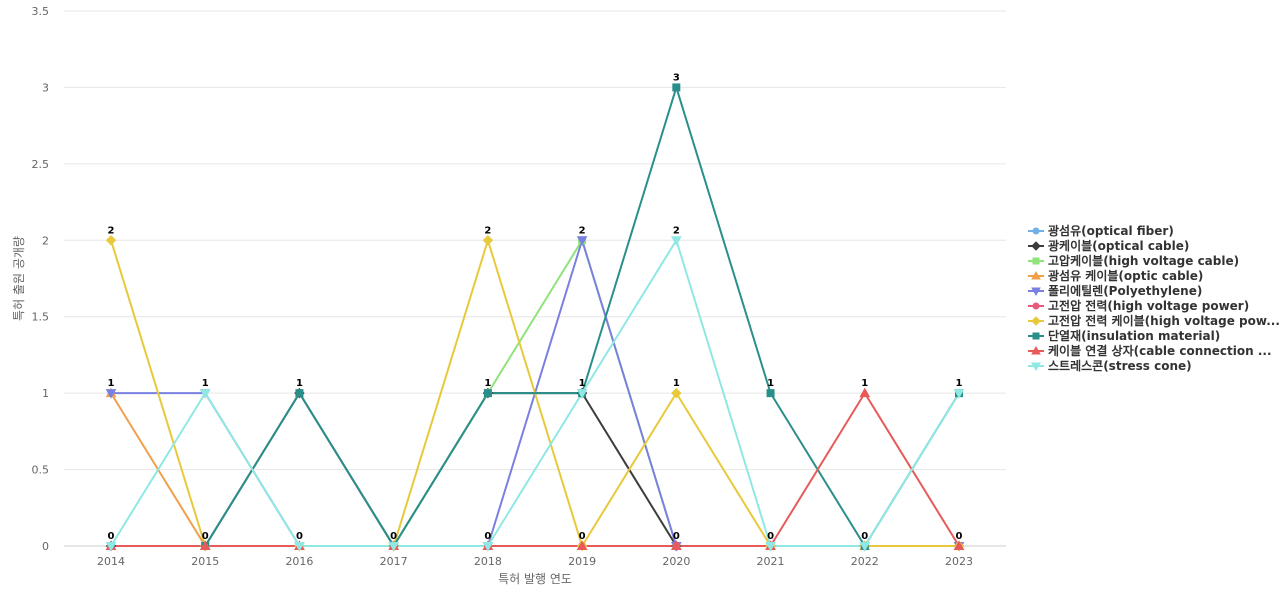  I want to click on x-axis-title: 특허 발행 연도, so click(535, 578).